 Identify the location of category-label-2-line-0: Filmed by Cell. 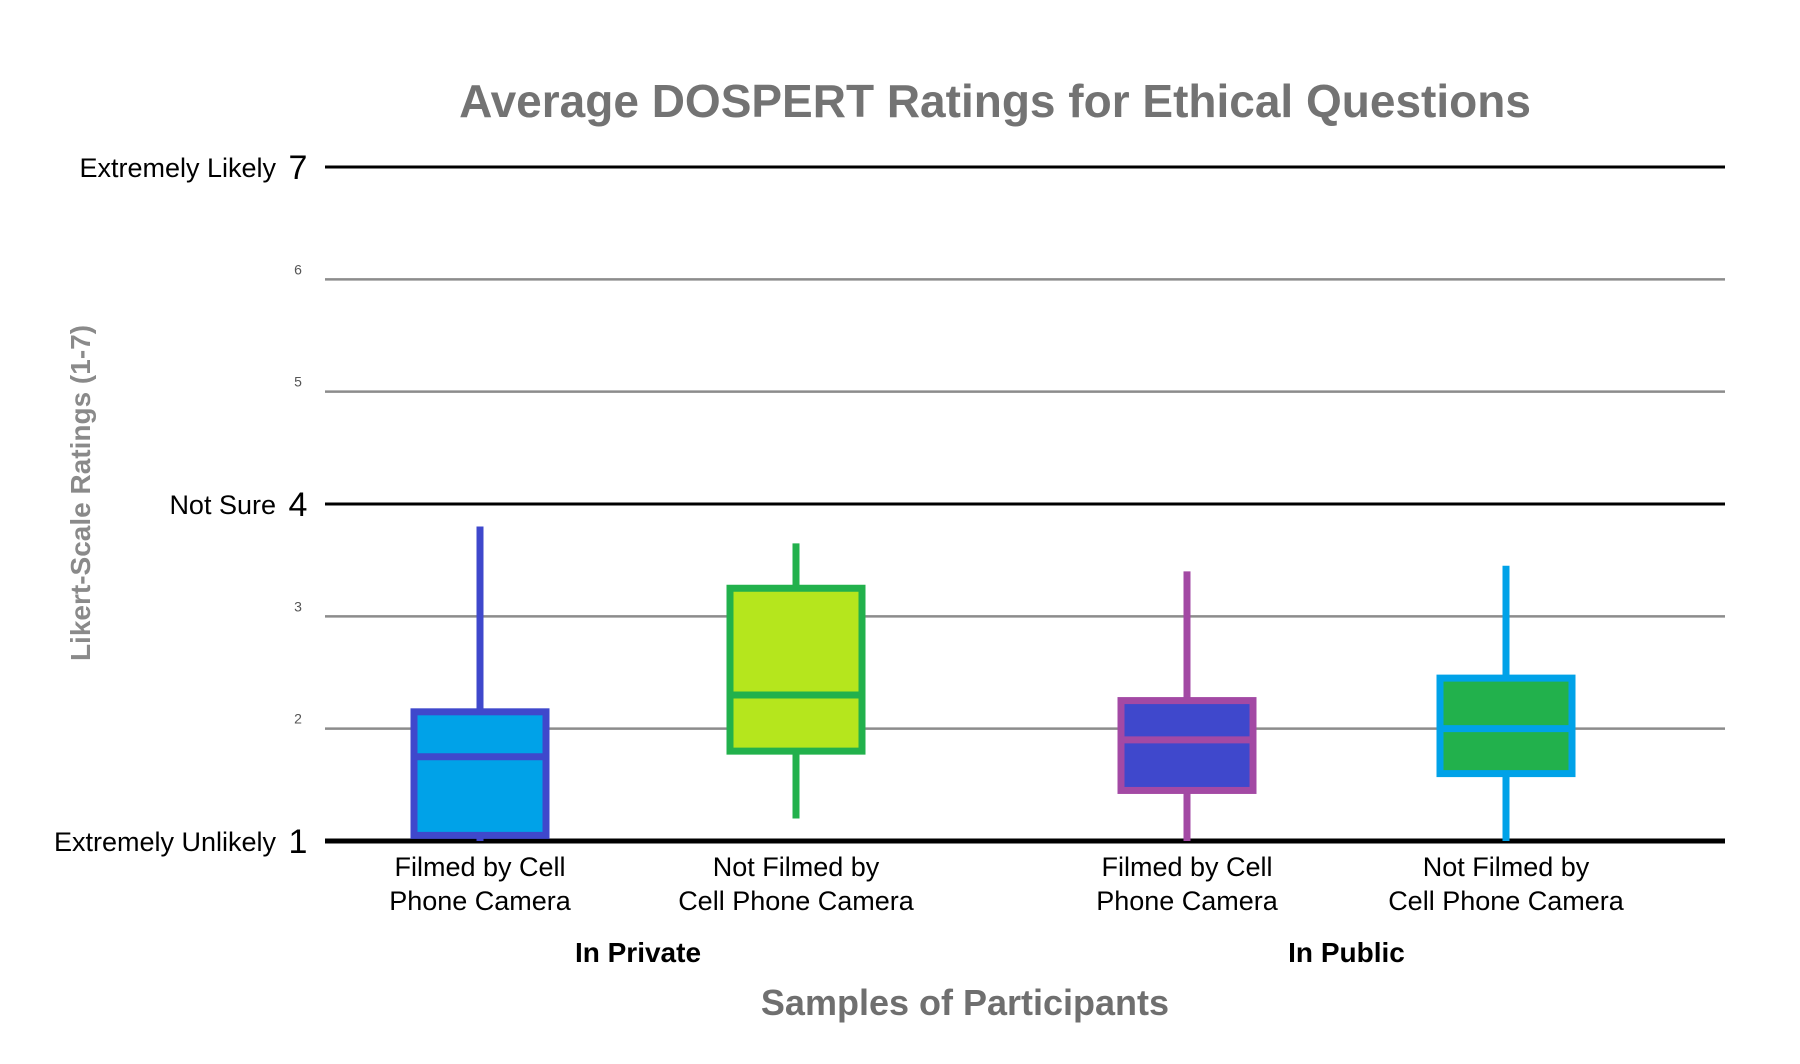
(1186, 867).